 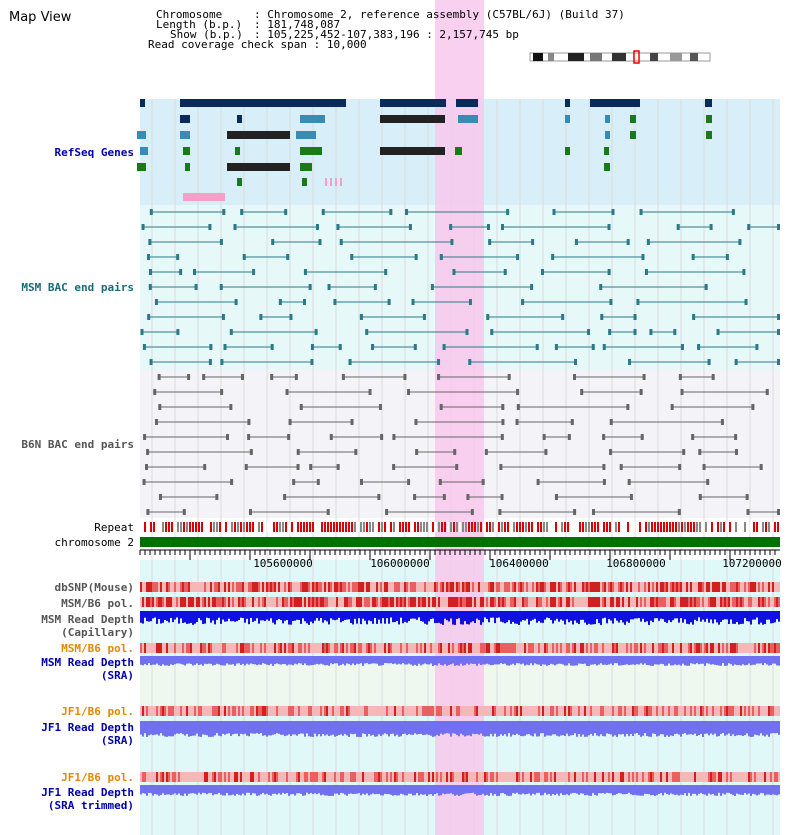 I want to click on track-label-b6n-bac: B6N BAC end pairs, so click(x=77, y=444).